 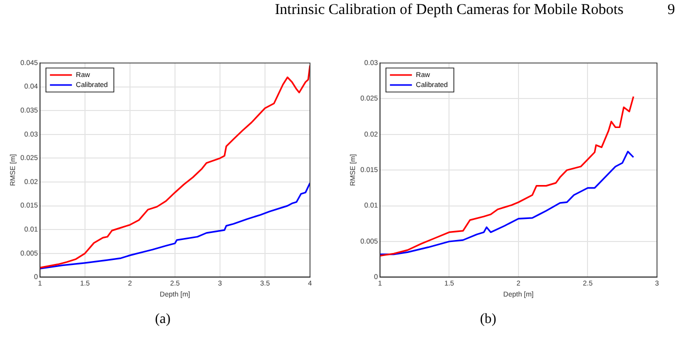 I want to click on text: 9, so click(x=671, y=10).